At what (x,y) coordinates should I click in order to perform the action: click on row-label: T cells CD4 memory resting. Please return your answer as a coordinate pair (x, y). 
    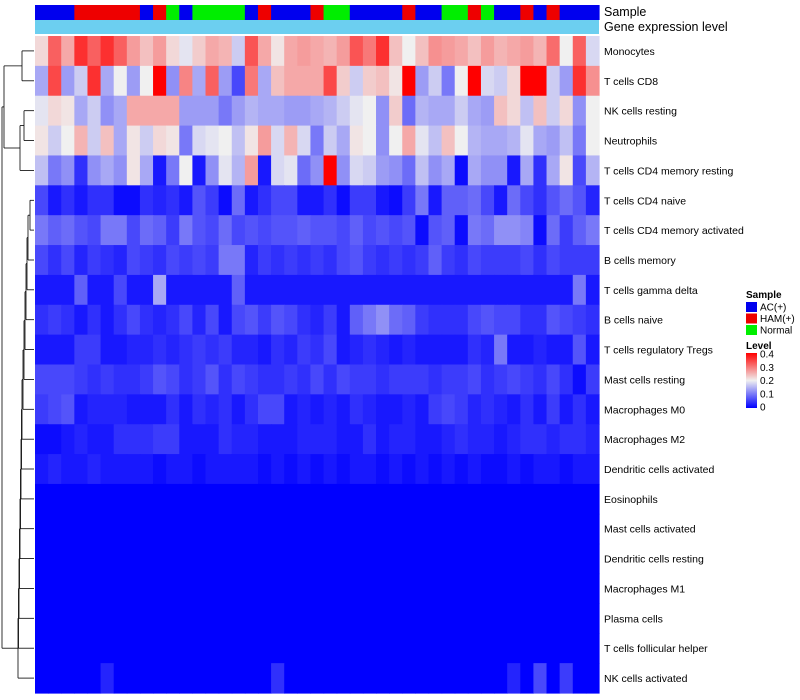
    Looking at the image, I should click on (668, 171).